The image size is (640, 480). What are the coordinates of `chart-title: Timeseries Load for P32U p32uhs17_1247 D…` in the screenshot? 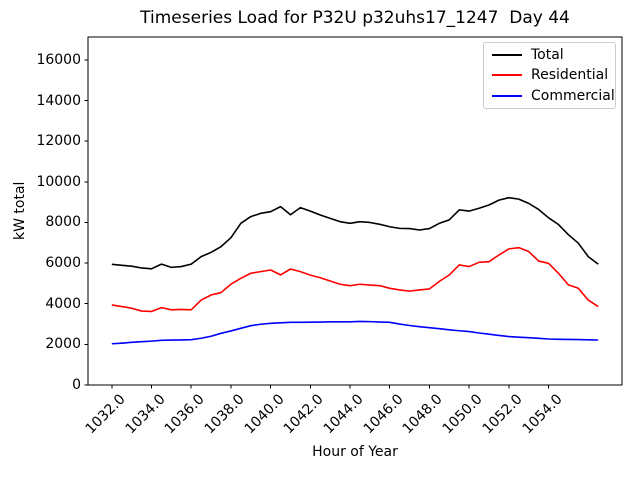 It's located at (355, 18).